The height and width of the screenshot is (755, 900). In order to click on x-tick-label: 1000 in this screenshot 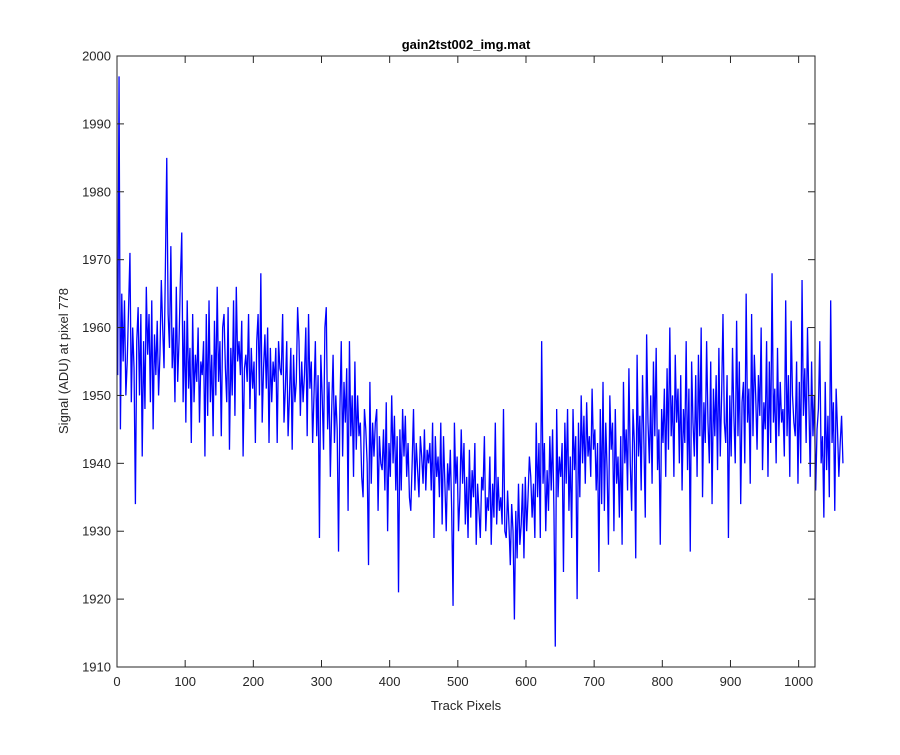, I will do `click(798, 681)`.